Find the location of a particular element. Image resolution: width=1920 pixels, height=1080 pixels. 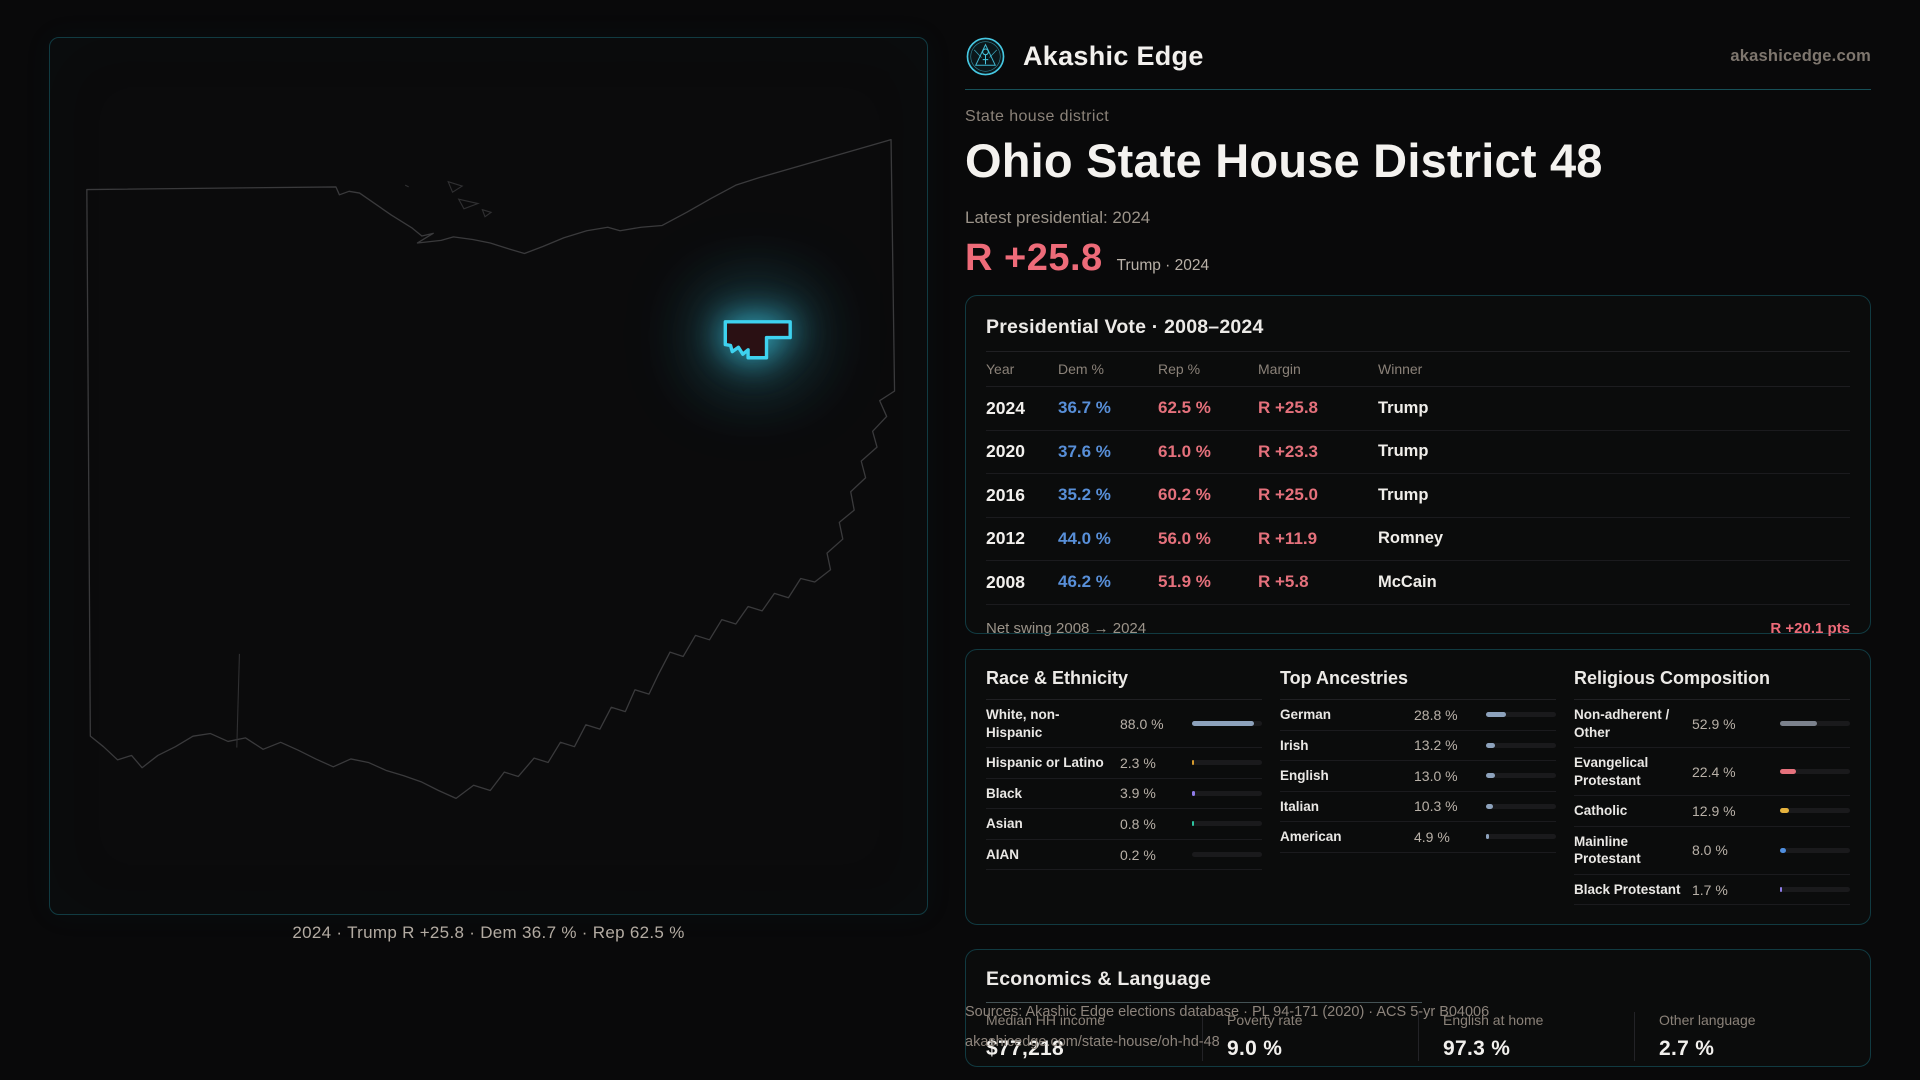

demo-value: 0.2 % is located at coordinates (1138, 854).